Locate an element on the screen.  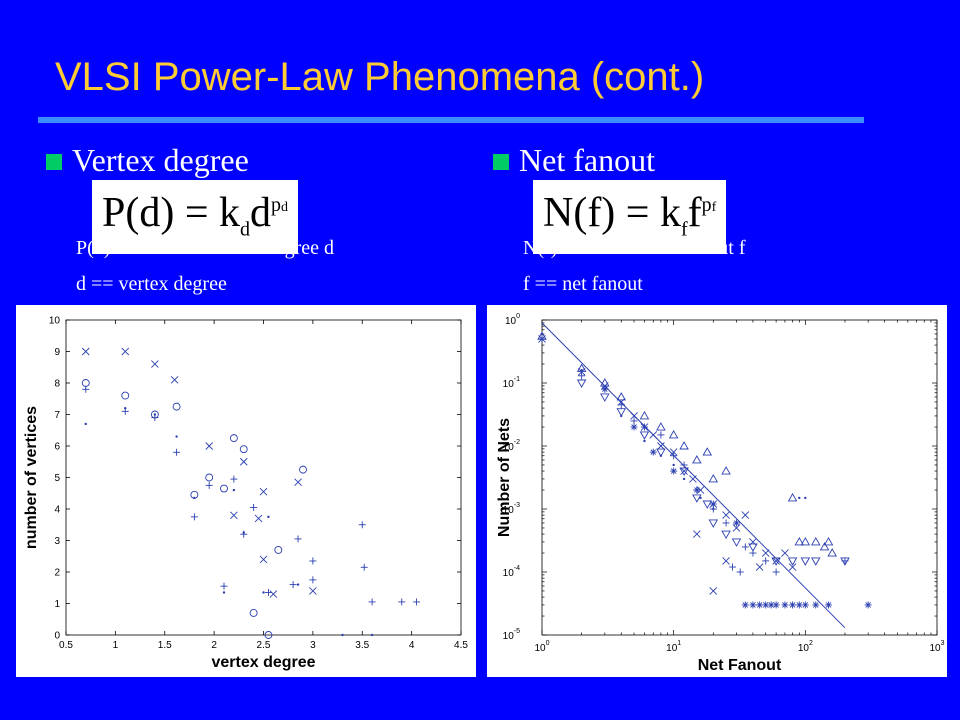
y-tick-label-base: 10 is located at coordinates (511, 321).